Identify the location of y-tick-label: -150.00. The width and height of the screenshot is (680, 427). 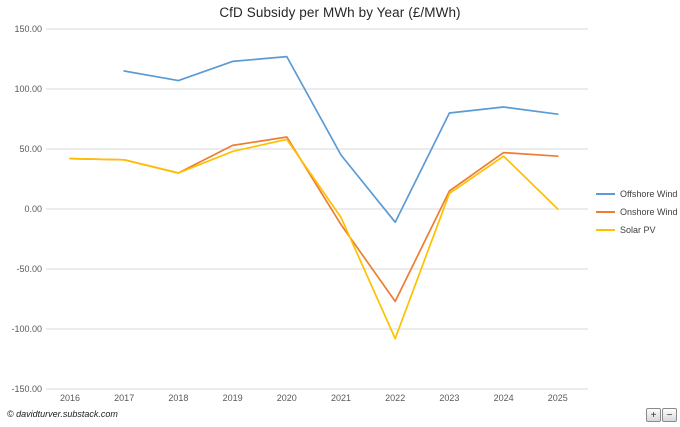
(26, 389).